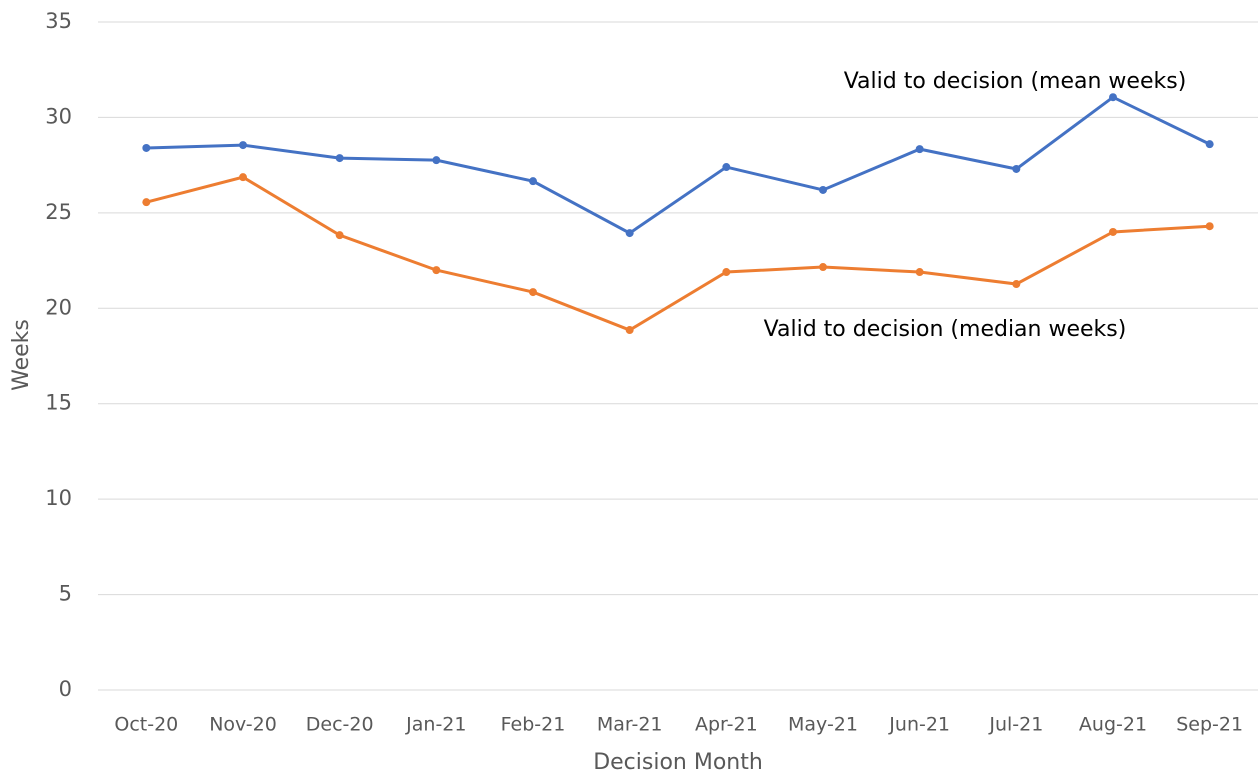 The width and height of the screenshot is (1258, 776). What do you see at coordinates (65, 689) in the screenshot?
I see `y-tick-label: 0` at bounding box center [65, 689].